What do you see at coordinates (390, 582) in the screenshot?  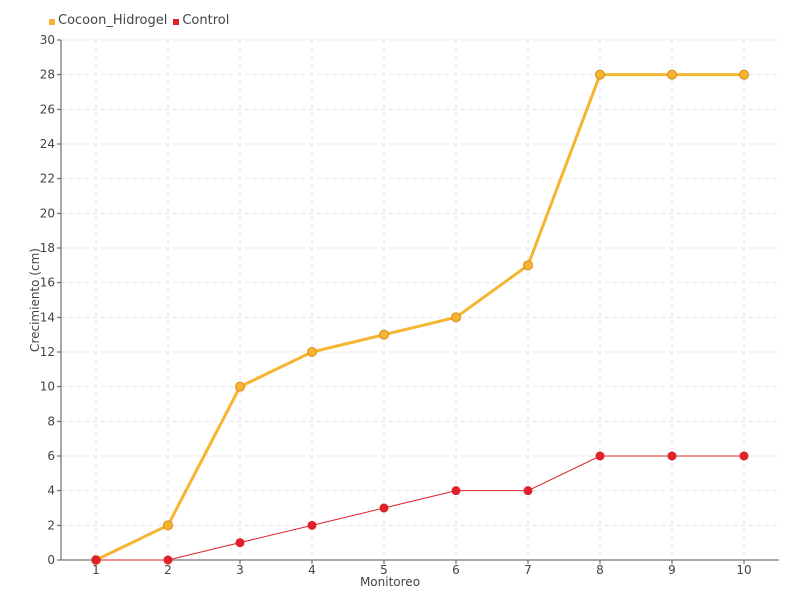 I see `x-axis-title: Monitoreo` at bounding box center [390, 582].